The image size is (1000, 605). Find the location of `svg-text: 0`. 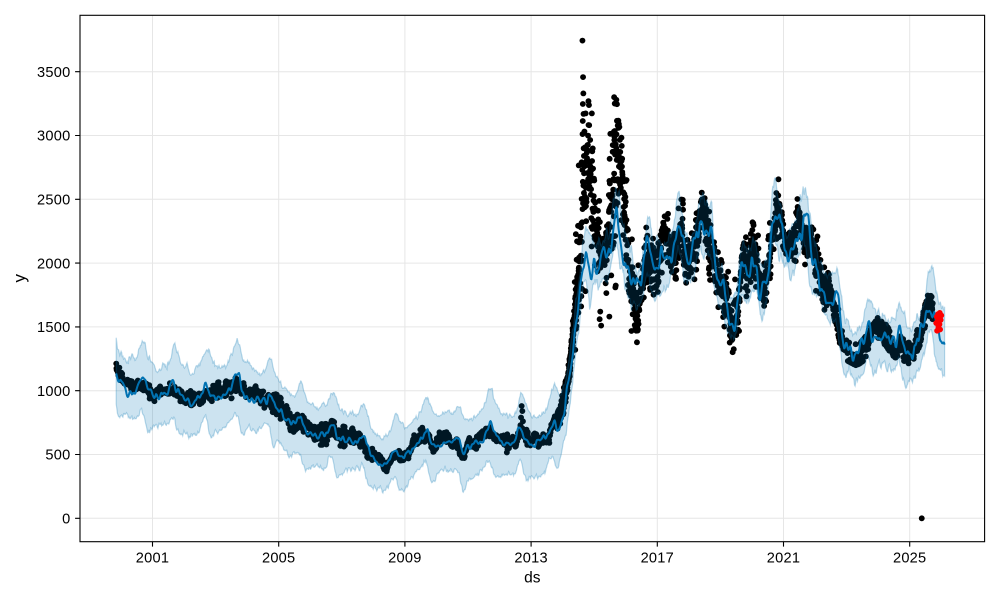

svg-text: 0 is located at coordinates (66, 520).